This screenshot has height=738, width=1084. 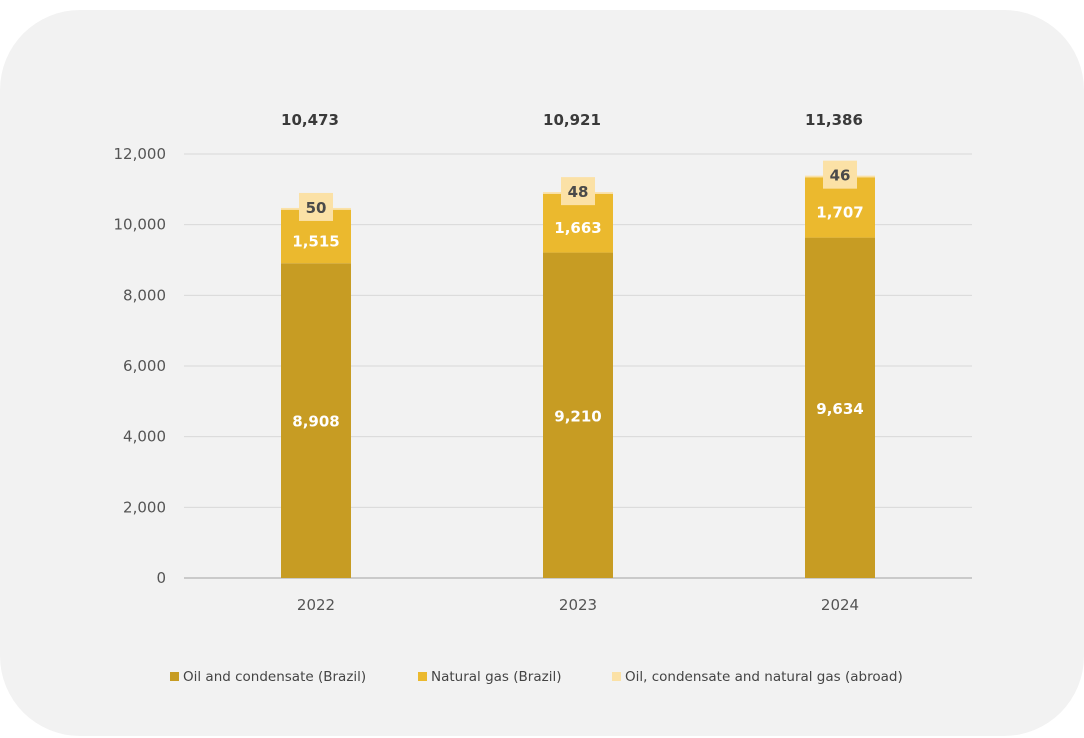 I want to click on data-label: 8,908, so click(x=315, y=422).